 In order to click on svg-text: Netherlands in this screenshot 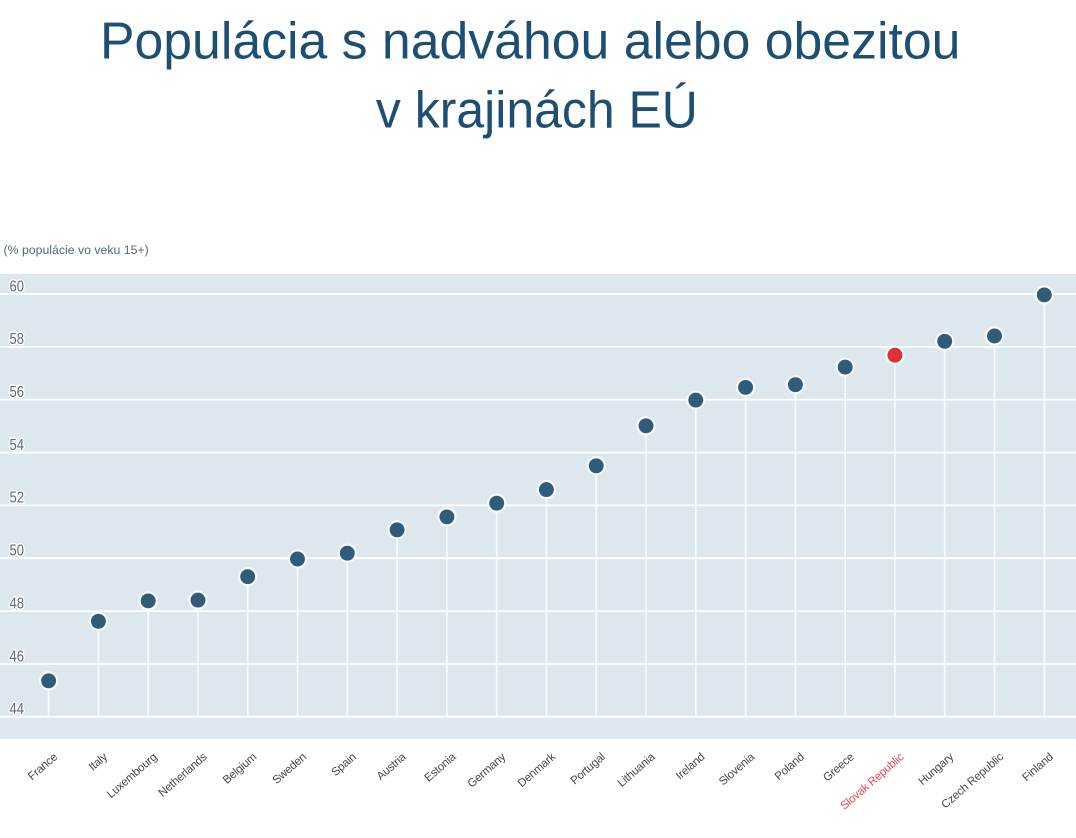, I will do `click(182, 775)`.